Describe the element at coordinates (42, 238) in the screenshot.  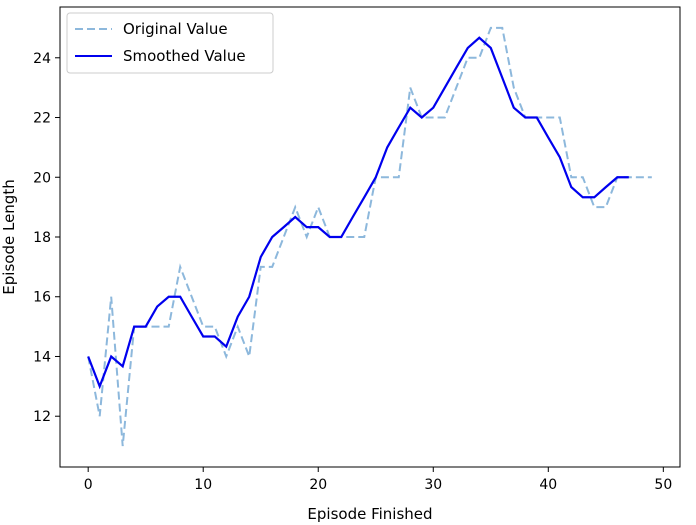
I see `y-tick-label: 18` at that location.